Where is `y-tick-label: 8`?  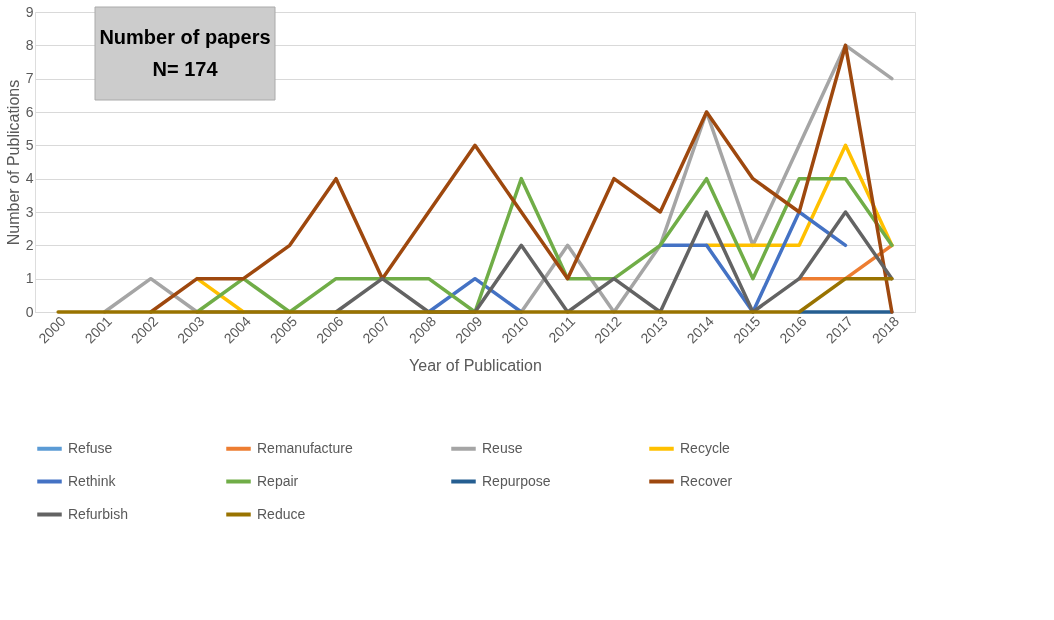 y-tick-label: 8 is located at coordinates (29, 44).